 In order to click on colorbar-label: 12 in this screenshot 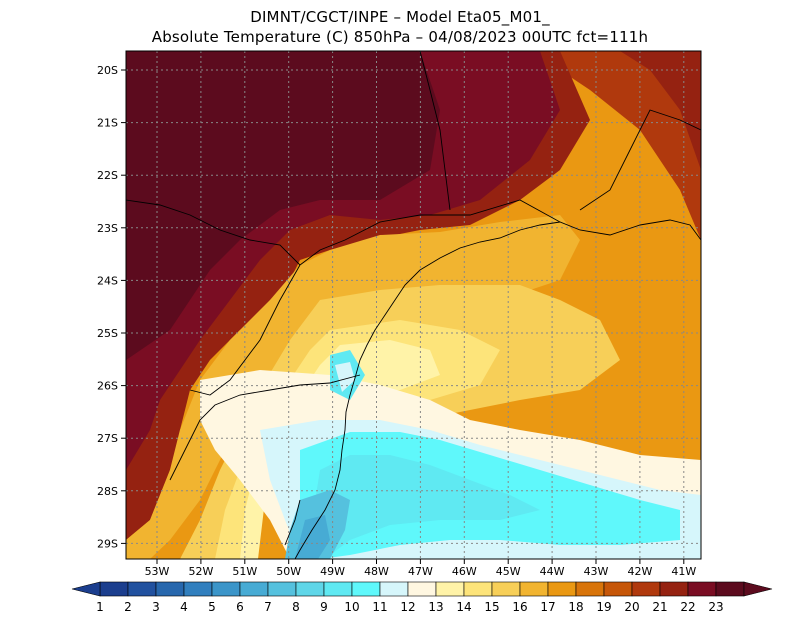, I will do `click(407, 607)`.